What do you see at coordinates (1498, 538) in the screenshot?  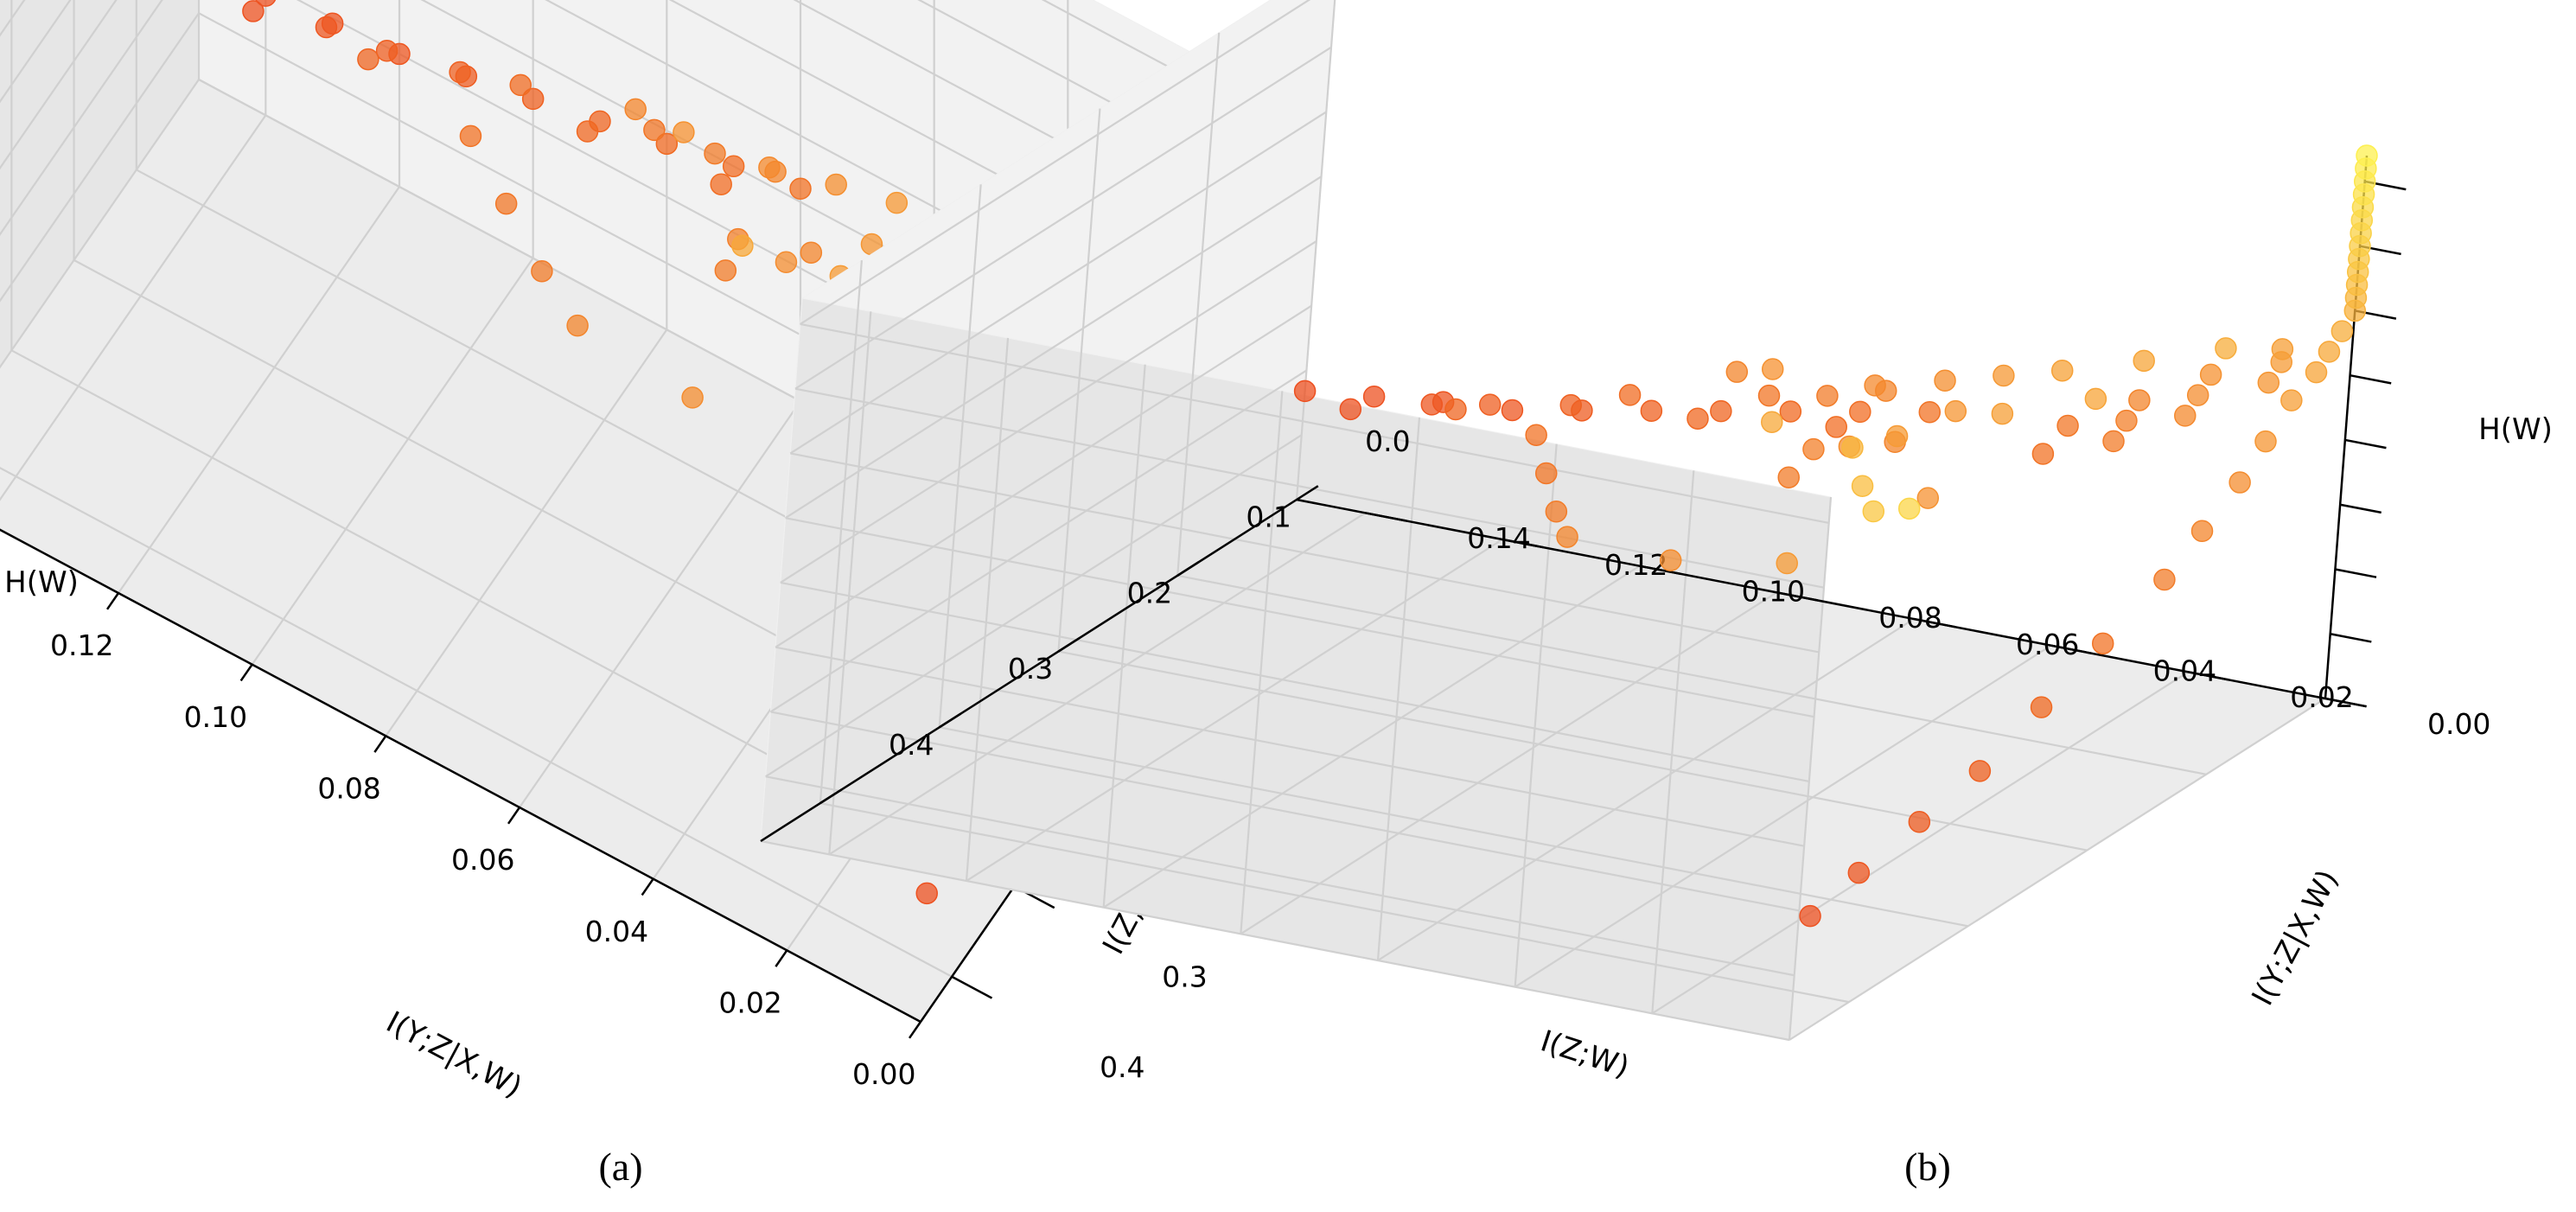 I see `x-axis-tick-label: 0.14` at bounding box center [1498, 538].